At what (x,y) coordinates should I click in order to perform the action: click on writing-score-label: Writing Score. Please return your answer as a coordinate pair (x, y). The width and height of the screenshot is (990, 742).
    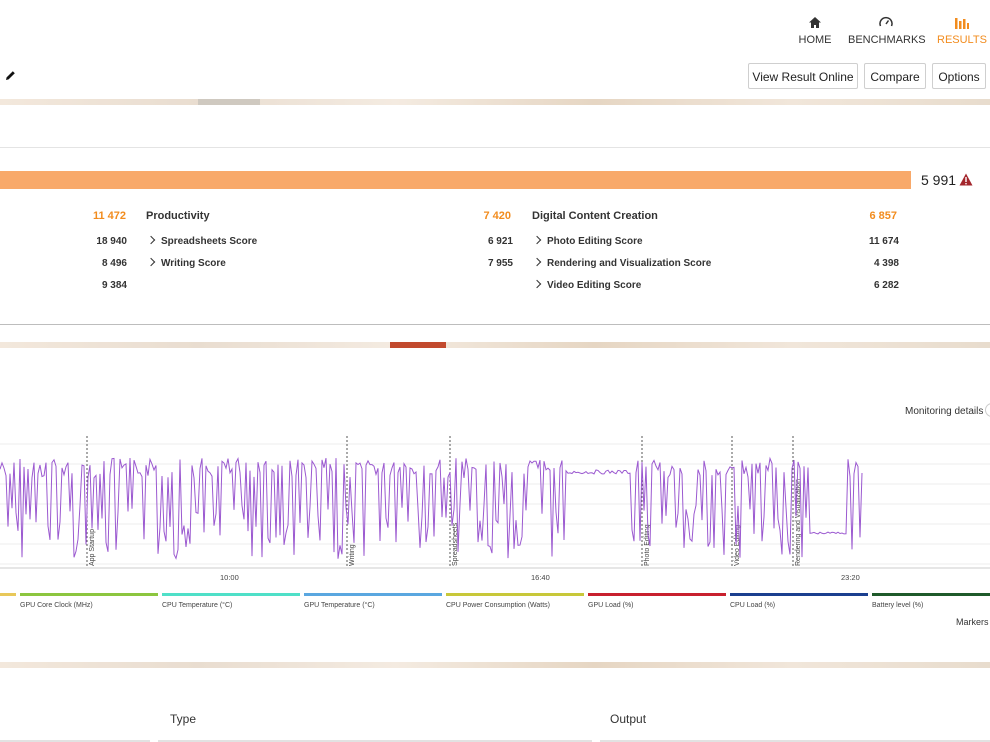
    Looking at the image, I should click on (193, 263).